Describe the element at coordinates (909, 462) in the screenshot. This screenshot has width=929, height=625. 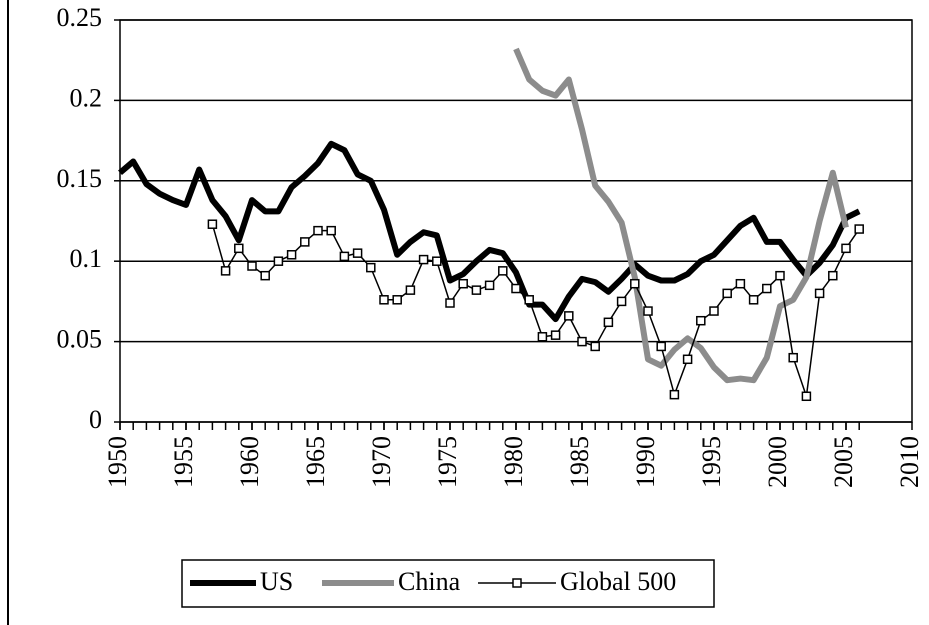
I see `x-tick-label: 2010` at that location.